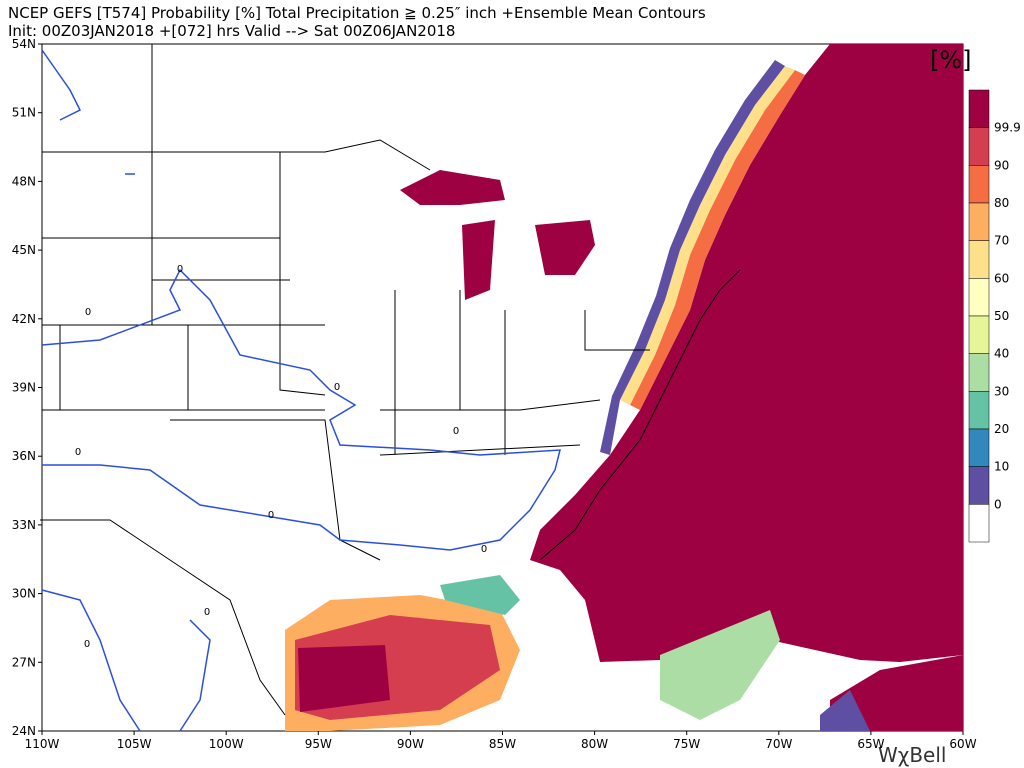  What do you see at coordinates (962, 744) in the screenshot?
I see `lon-label: 60W` at bounding box center [962, 744].